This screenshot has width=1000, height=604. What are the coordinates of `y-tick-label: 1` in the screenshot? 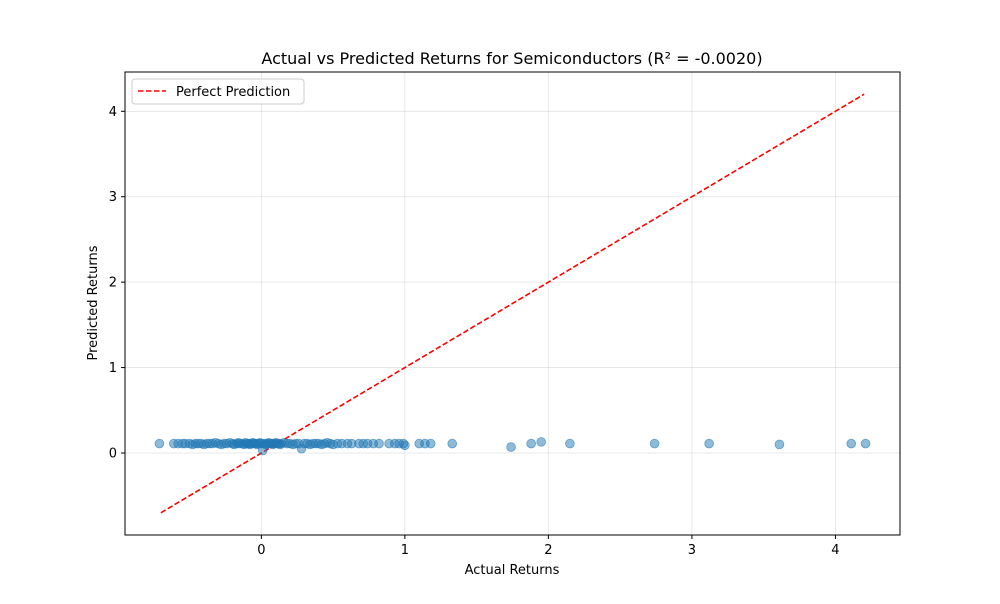 It's located at (113, 368).